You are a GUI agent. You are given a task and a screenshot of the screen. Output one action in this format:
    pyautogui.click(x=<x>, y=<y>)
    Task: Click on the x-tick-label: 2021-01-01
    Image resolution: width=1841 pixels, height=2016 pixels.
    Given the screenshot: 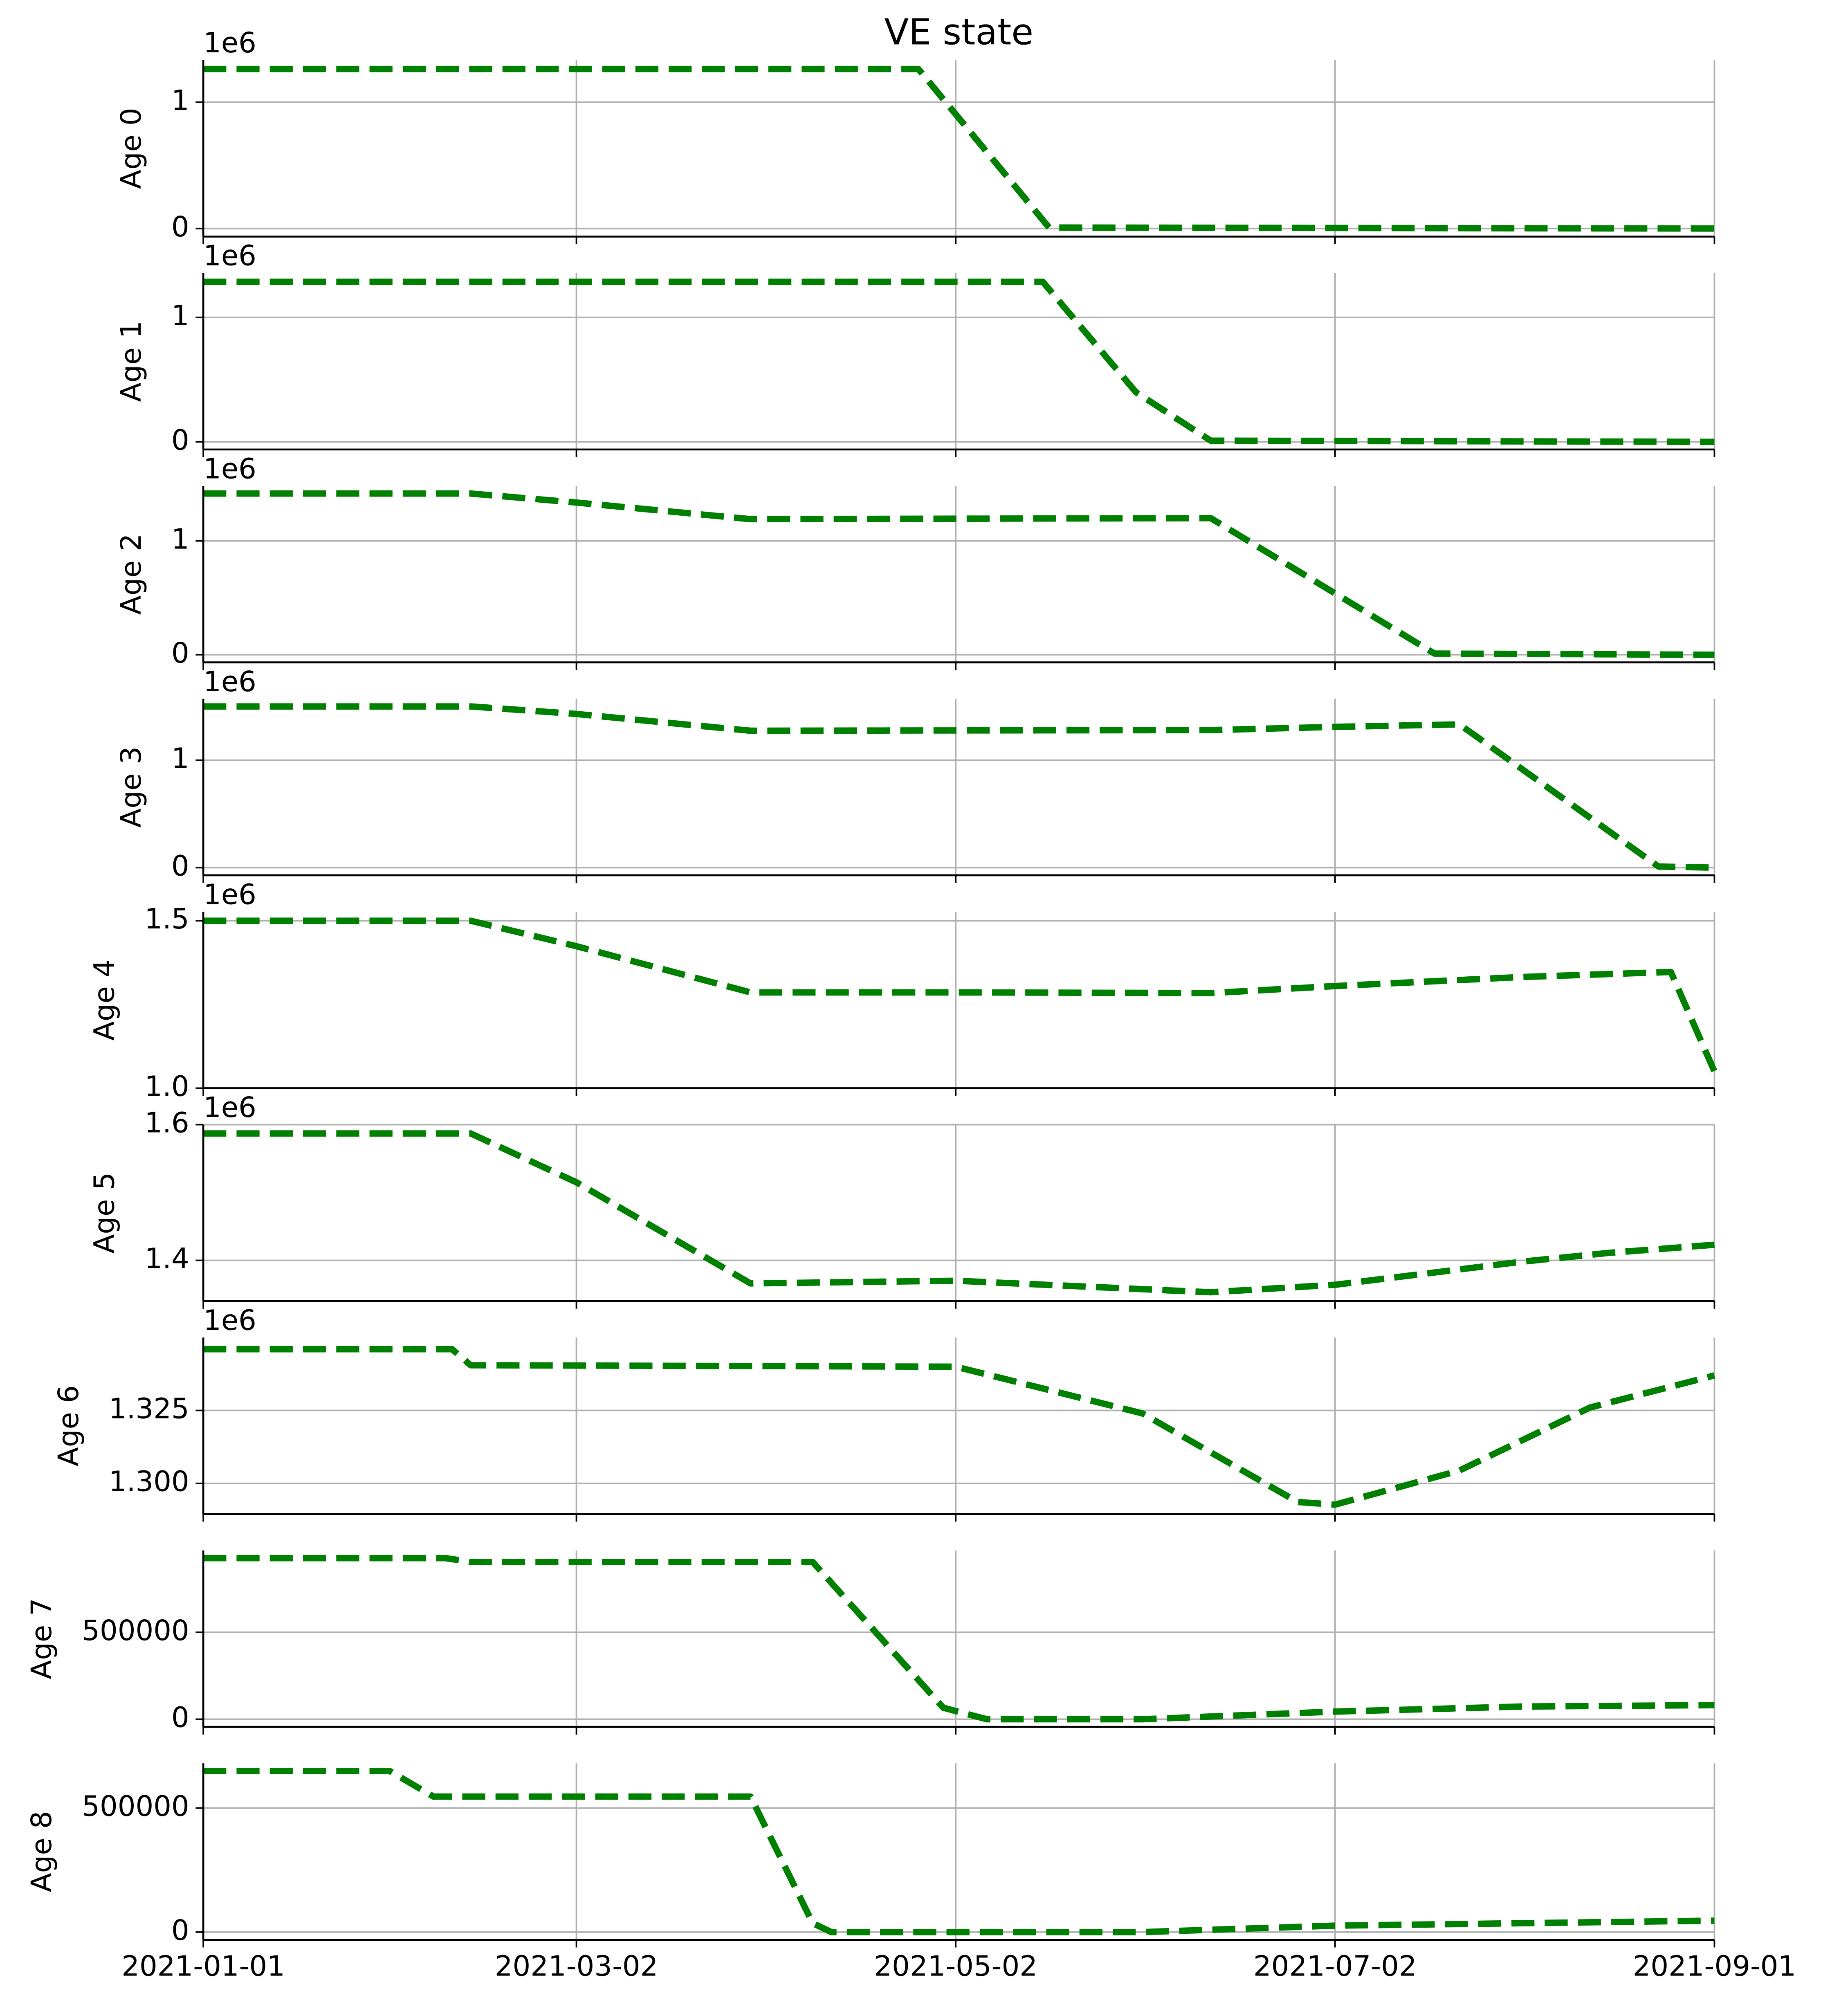 What is the action you would take?
    pyautogui.click(x=203, y=1966)
    